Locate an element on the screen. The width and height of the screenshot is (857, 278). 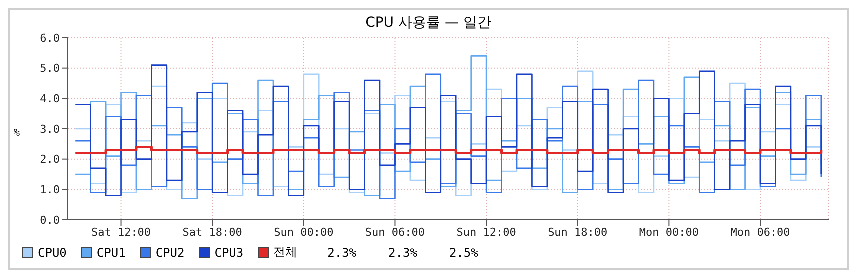
y-tick-label: 0.0 is located at coordinates (50, 220).